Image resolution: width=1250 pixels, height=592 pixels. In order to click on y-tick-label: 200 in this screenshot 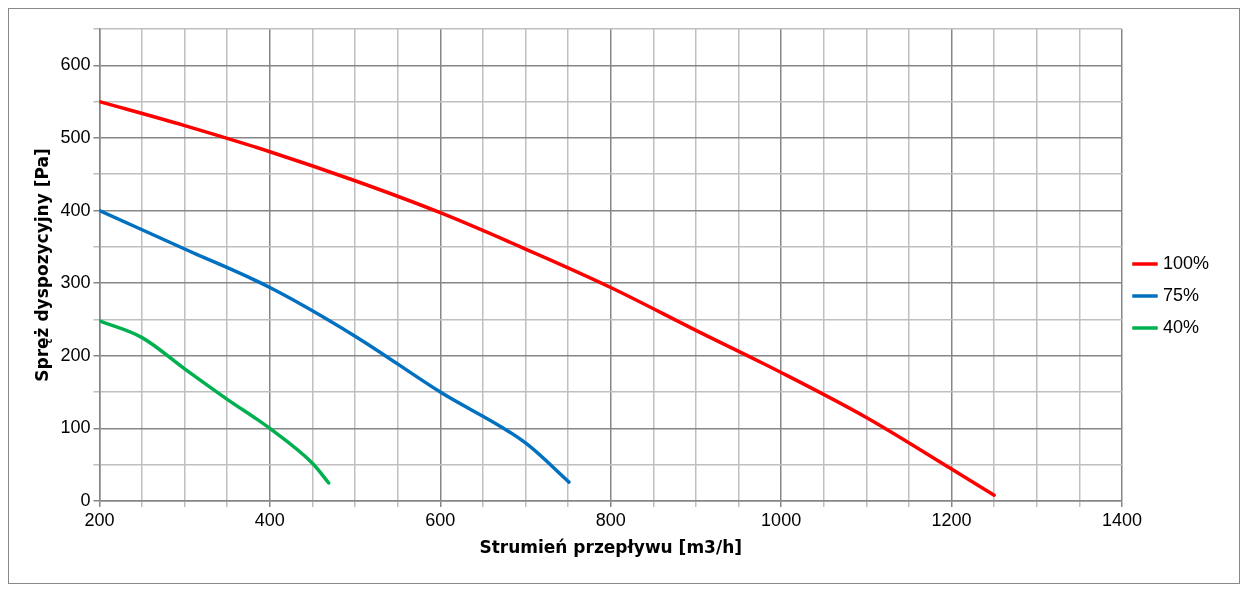, I will do `click(75, 354)`.